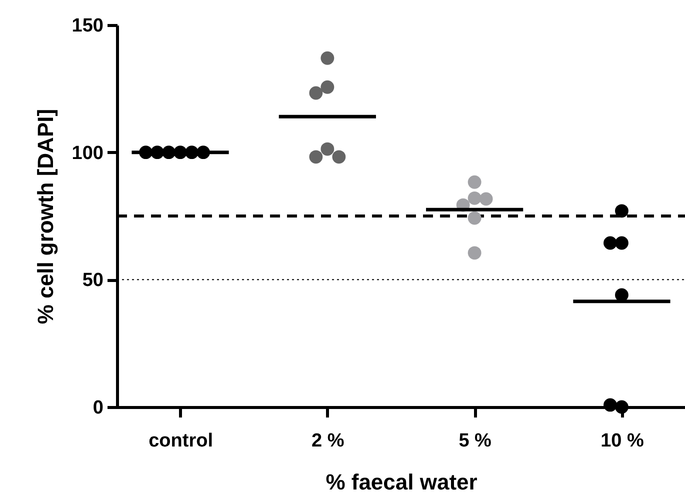 The height and width of the screenshot is (495, 685). What do you see at coordinates (622, 441) in the screenshot?
I see `x-tick-label: 10 %` at bounding box center [622, 441].